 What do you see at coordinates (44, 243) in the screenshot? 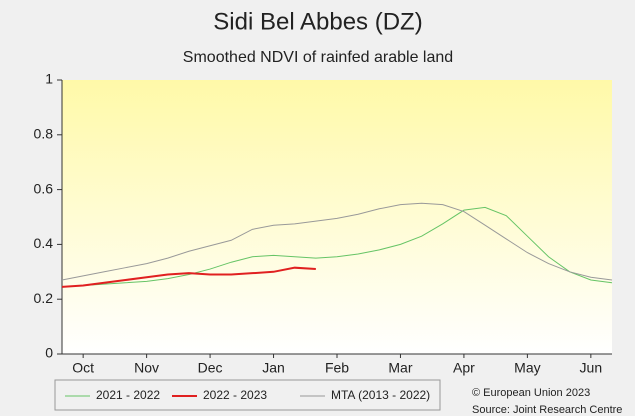
I see `y-tick-label: 0.4` at bounding box center [44, 243].